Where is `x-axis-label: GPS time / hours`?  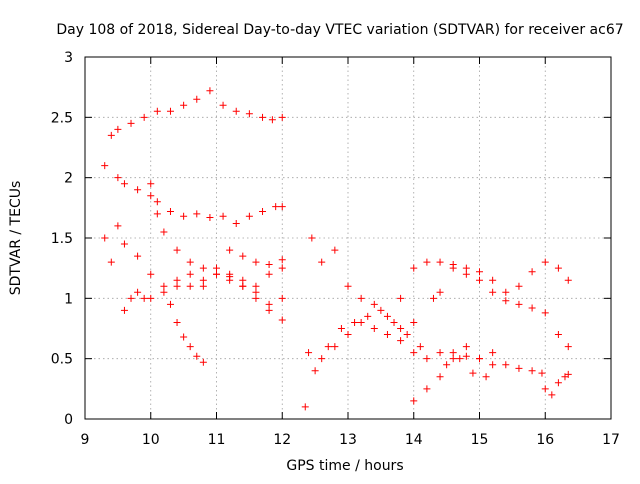
x-axis-label: GPS time / hours is located at coordinates (344, 466).